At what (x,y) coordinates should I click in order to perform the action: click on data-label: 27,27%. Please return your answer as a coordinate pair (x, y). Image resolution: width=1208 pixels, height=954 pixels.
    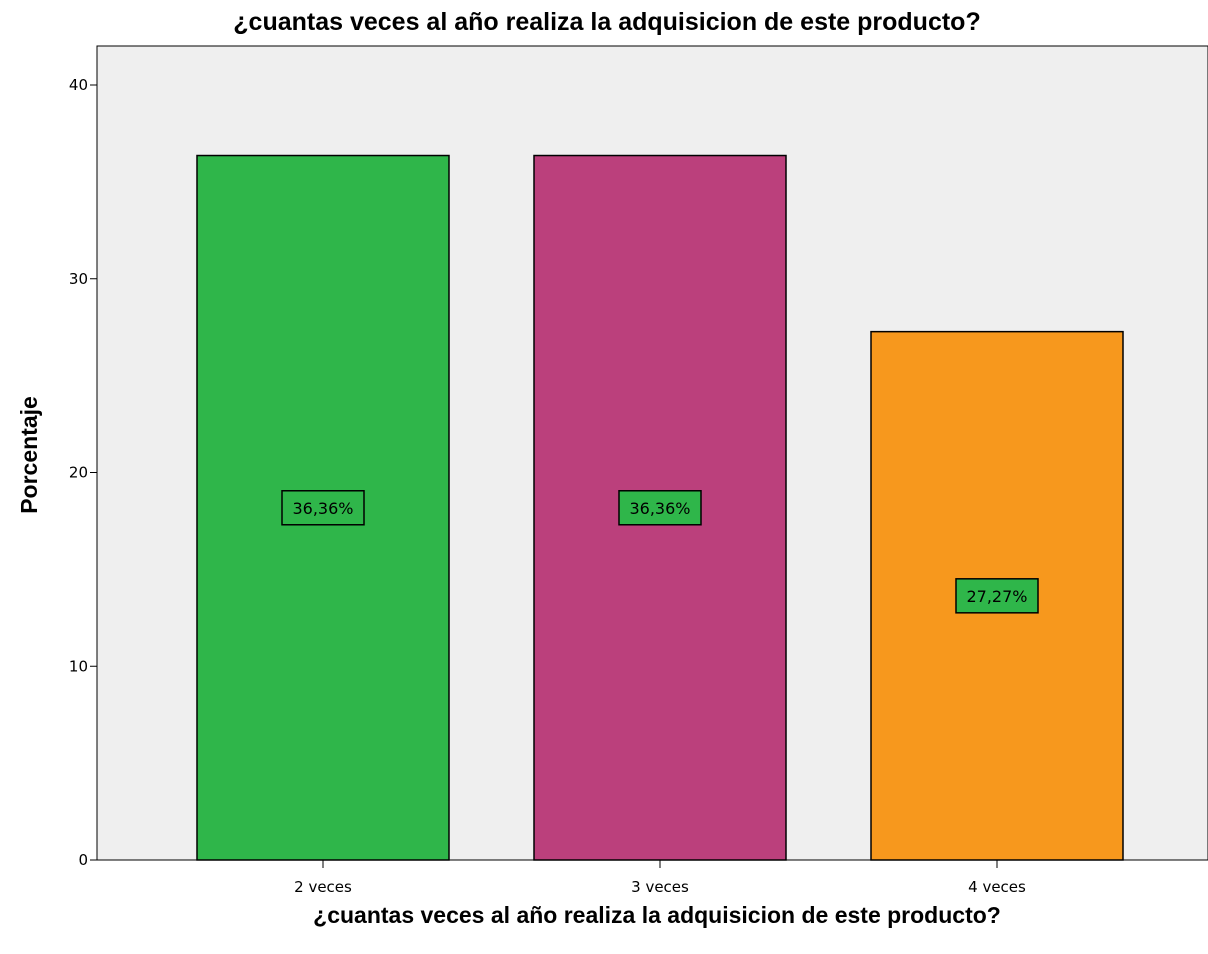
    Looking at the image, I should click on (996, 596).